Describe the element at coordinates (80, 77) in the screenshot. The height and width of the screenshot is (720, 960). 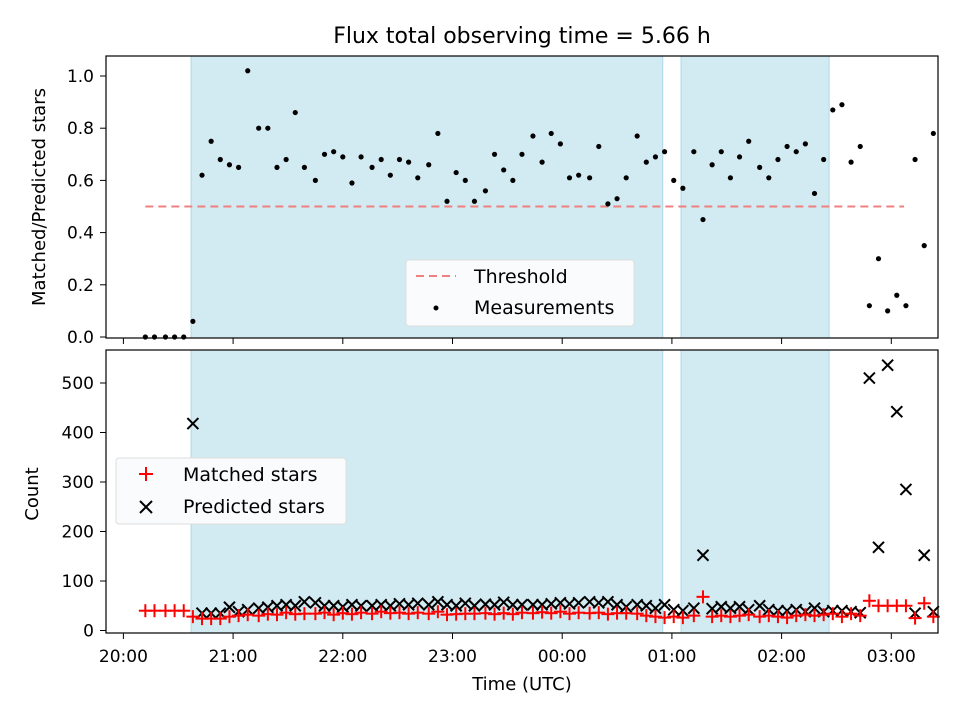
I see `top-y-tick-label: 1.0` at that location.